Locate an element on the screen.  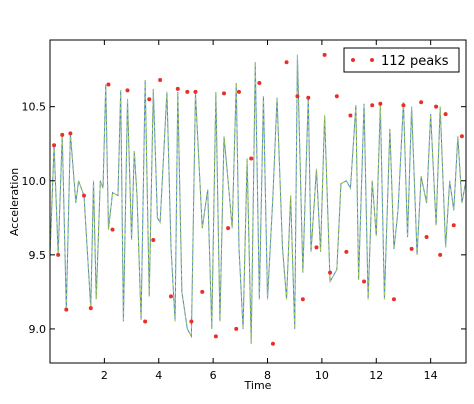
x-tick-label: 8 is located at coordinates (267, 375).